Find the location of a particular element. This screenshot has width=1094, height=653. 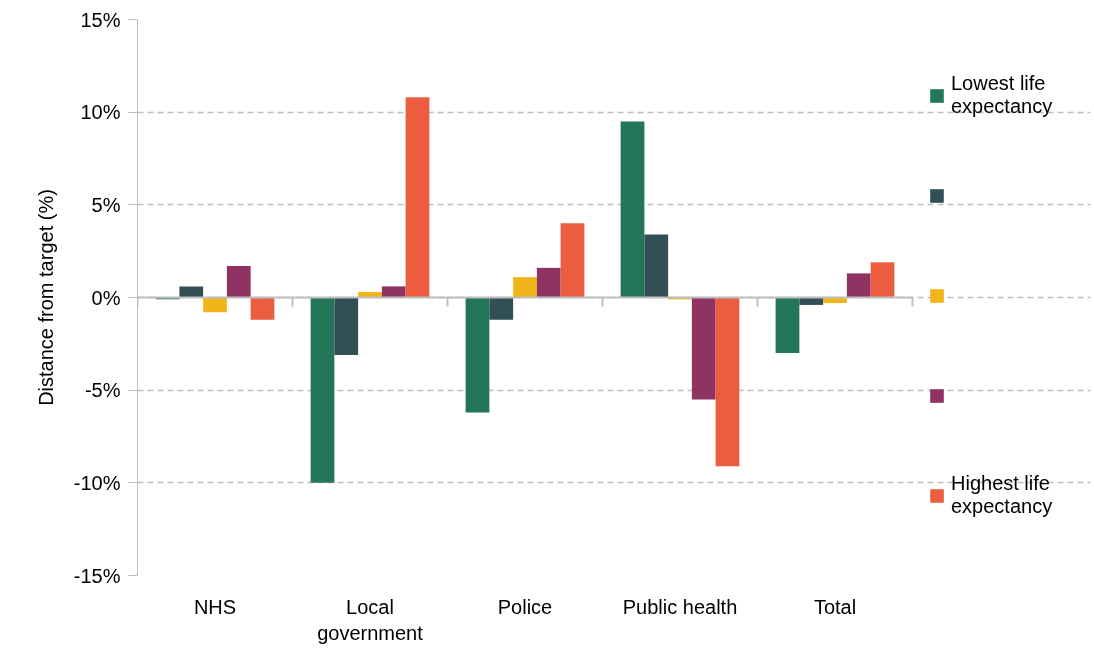

y-tick-label: 15% is located at coordinates (100, 19).